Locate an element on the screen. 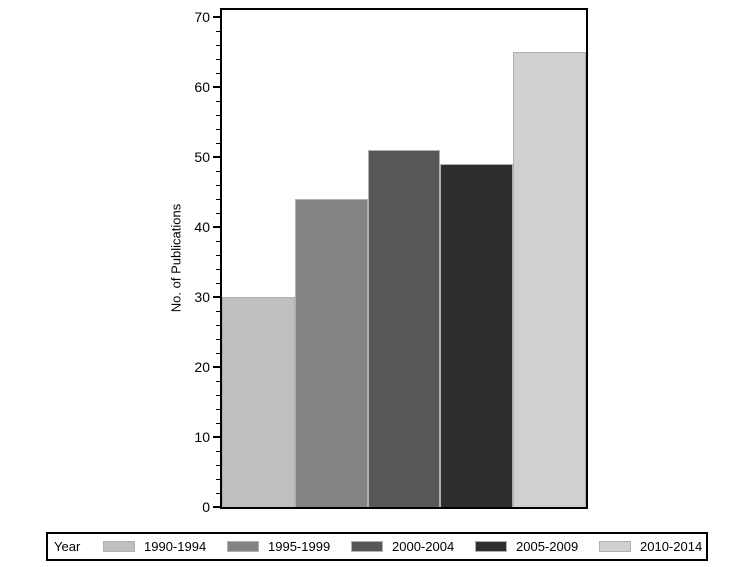 The width and height of the screenshot is (756, 567). bar-1995-1999 is located at coordinates (331, 353).